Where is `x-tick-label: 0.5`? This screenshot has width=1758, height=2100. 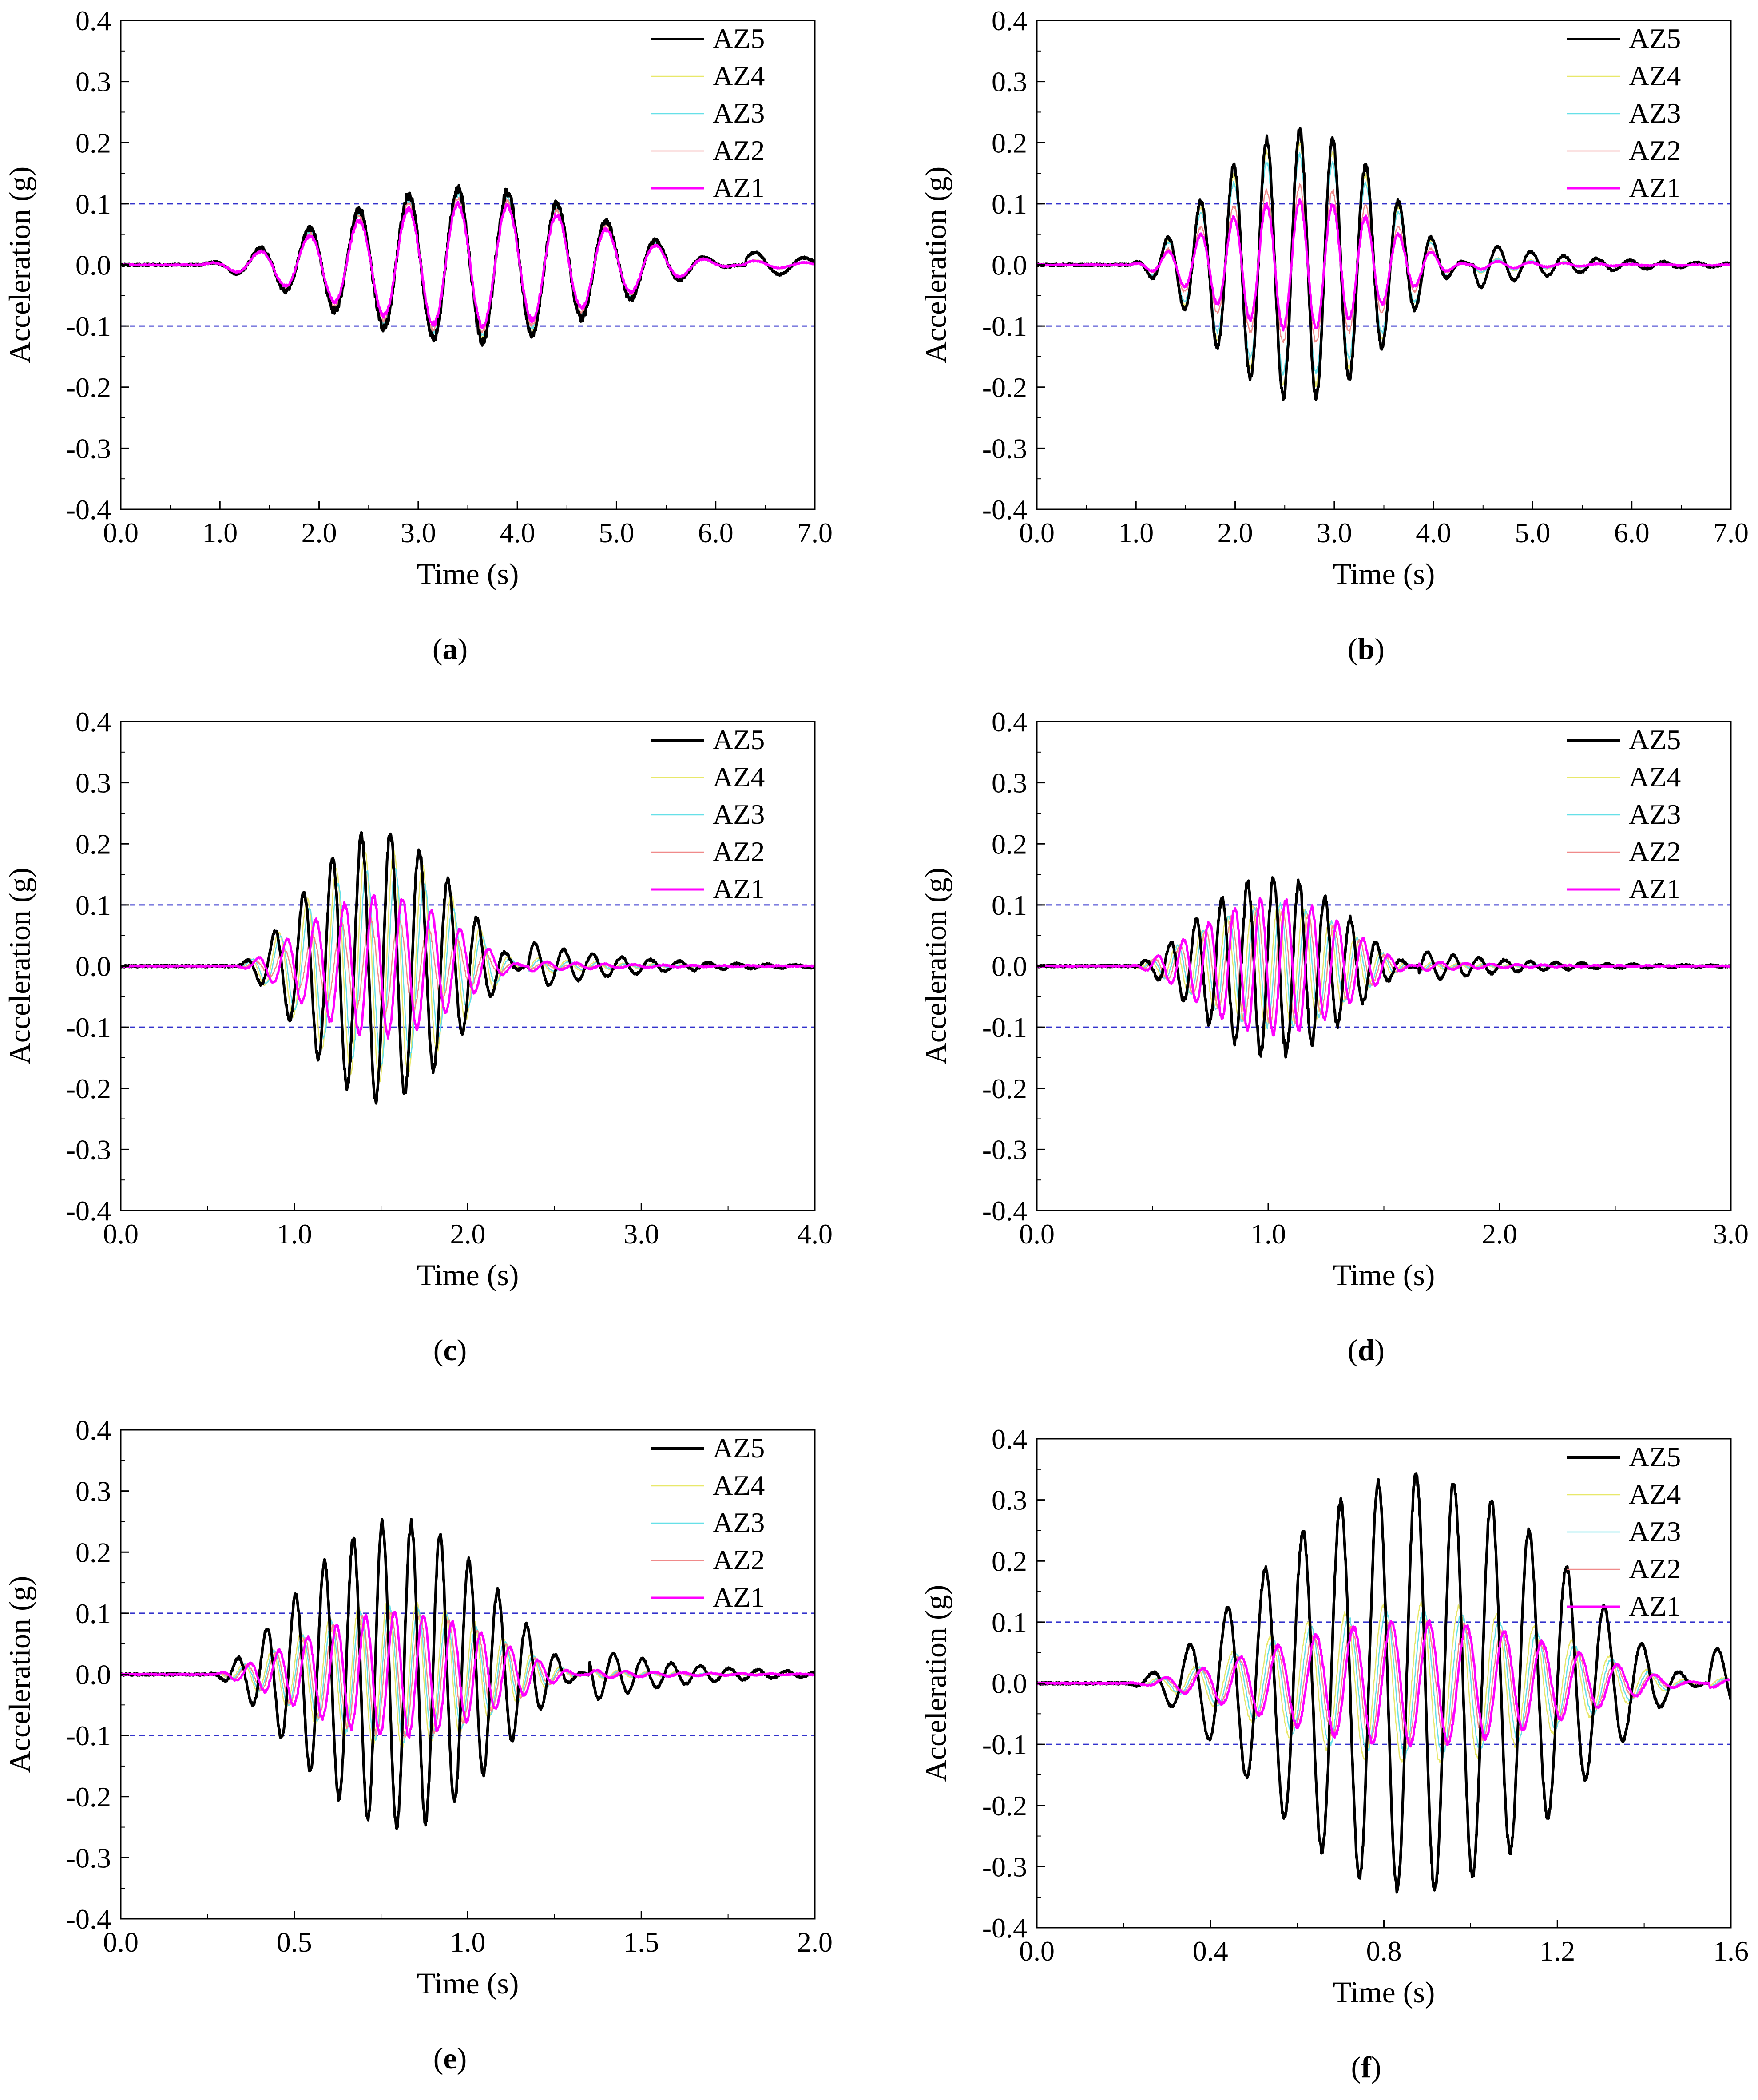
x-tick-label: 0.5 is located at coordinates (294, 1942).